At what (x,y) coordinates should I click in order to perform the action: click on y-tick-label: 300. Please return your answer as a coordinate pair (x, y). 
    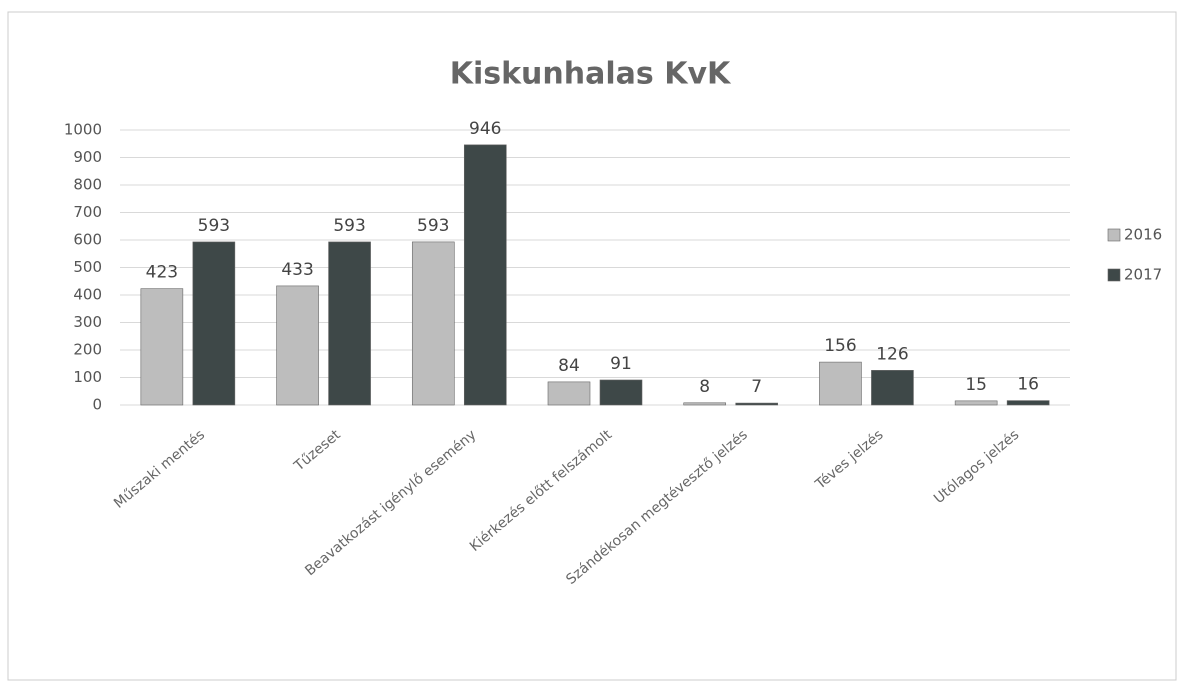
    Looking at the image, I should click on (87, 322).